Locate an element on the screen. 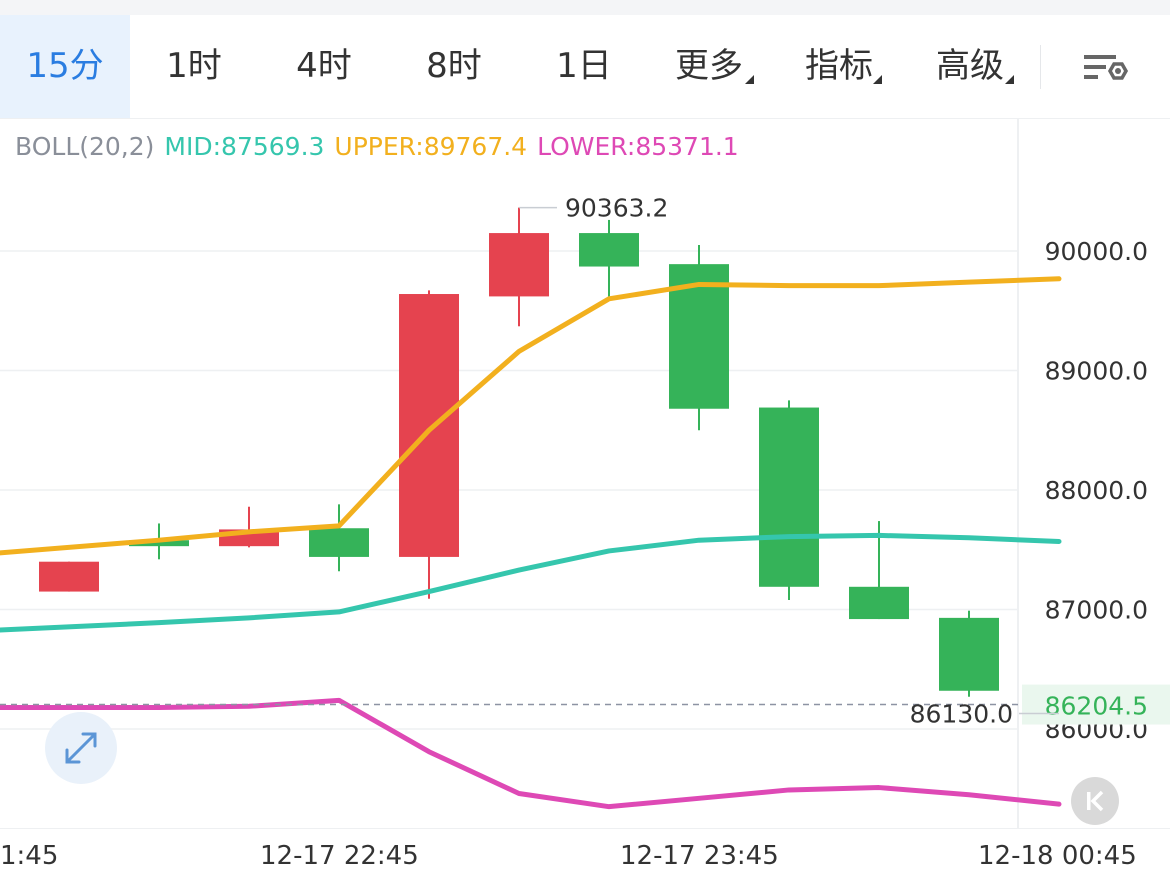  max-price-label: 90363.2 is located at coordinates (616, 208).